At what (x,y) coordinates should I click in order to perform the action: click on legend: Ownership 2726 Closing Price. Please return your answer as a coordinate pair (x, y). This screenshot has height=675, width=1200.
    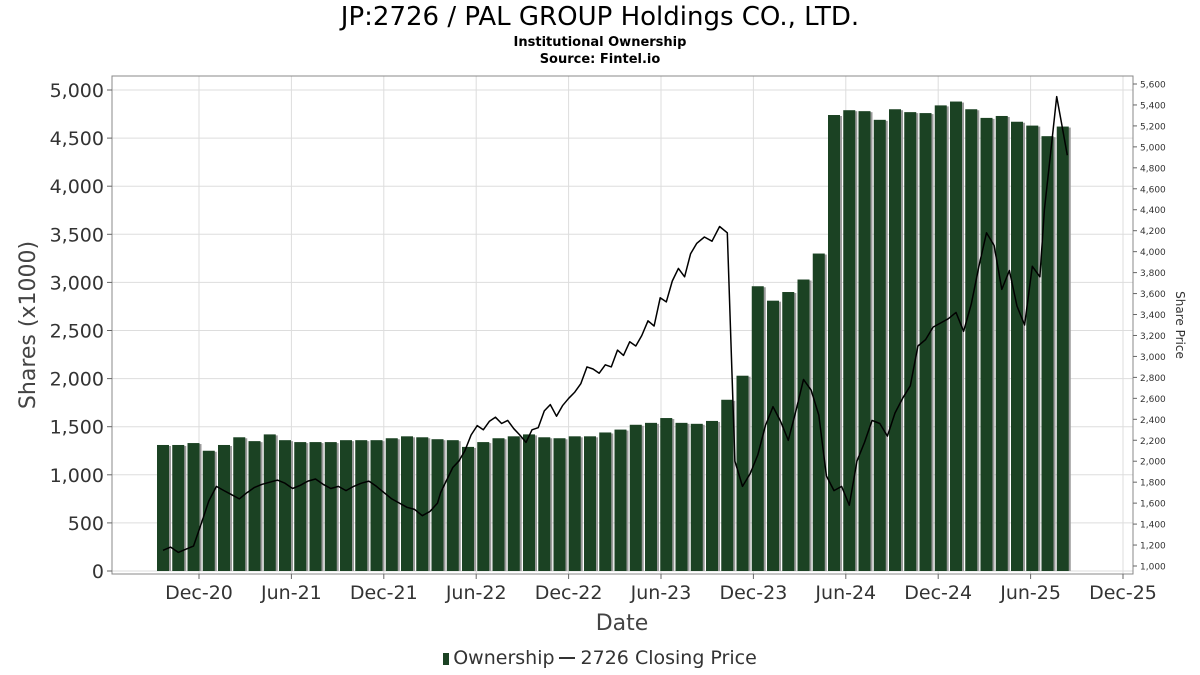
    Looking at the image, I should click on (600, 658).